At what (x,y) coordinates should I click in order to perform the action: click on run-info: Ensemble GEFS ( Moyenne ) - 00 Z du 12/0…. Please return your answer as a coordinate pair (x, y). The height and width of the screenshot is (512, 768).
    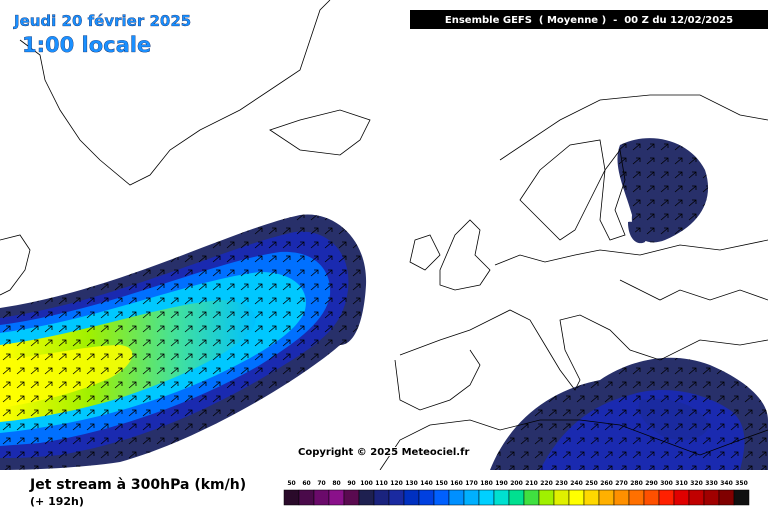
    Looking at the image, I should click on (589, 20).